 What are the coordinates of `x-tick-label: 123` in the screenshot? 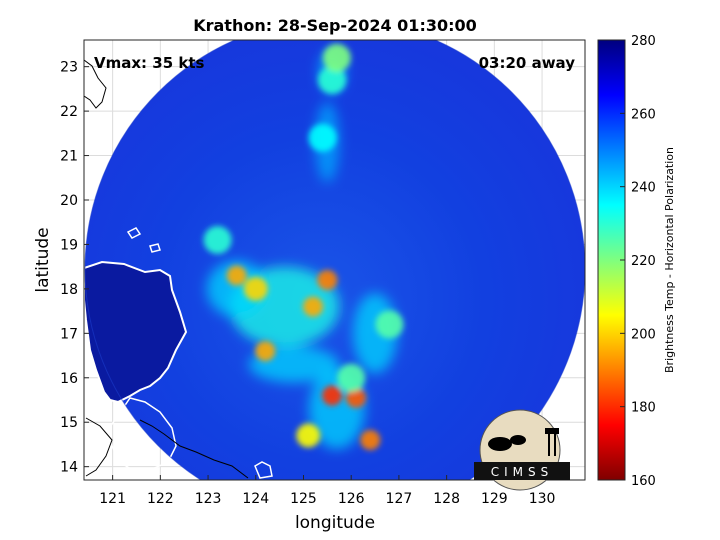 It's located at (208, 499).